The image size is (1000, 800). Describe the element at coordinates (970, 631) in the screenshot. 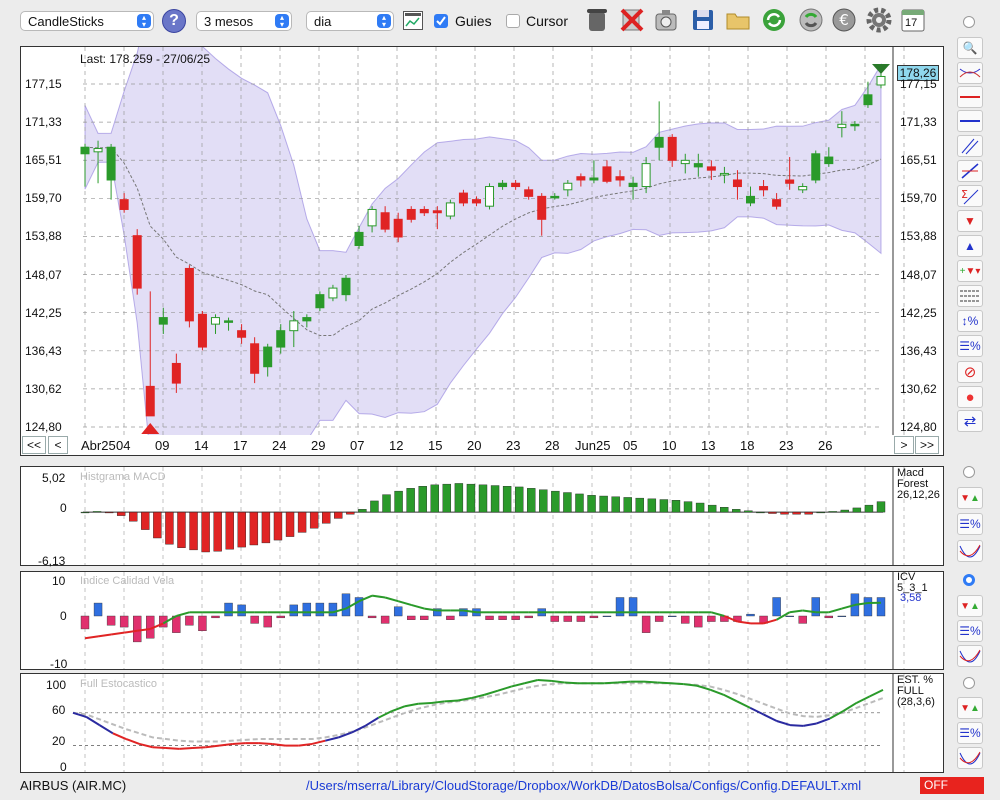

I see `icv-lines-percent-button: ☰%` at that location.